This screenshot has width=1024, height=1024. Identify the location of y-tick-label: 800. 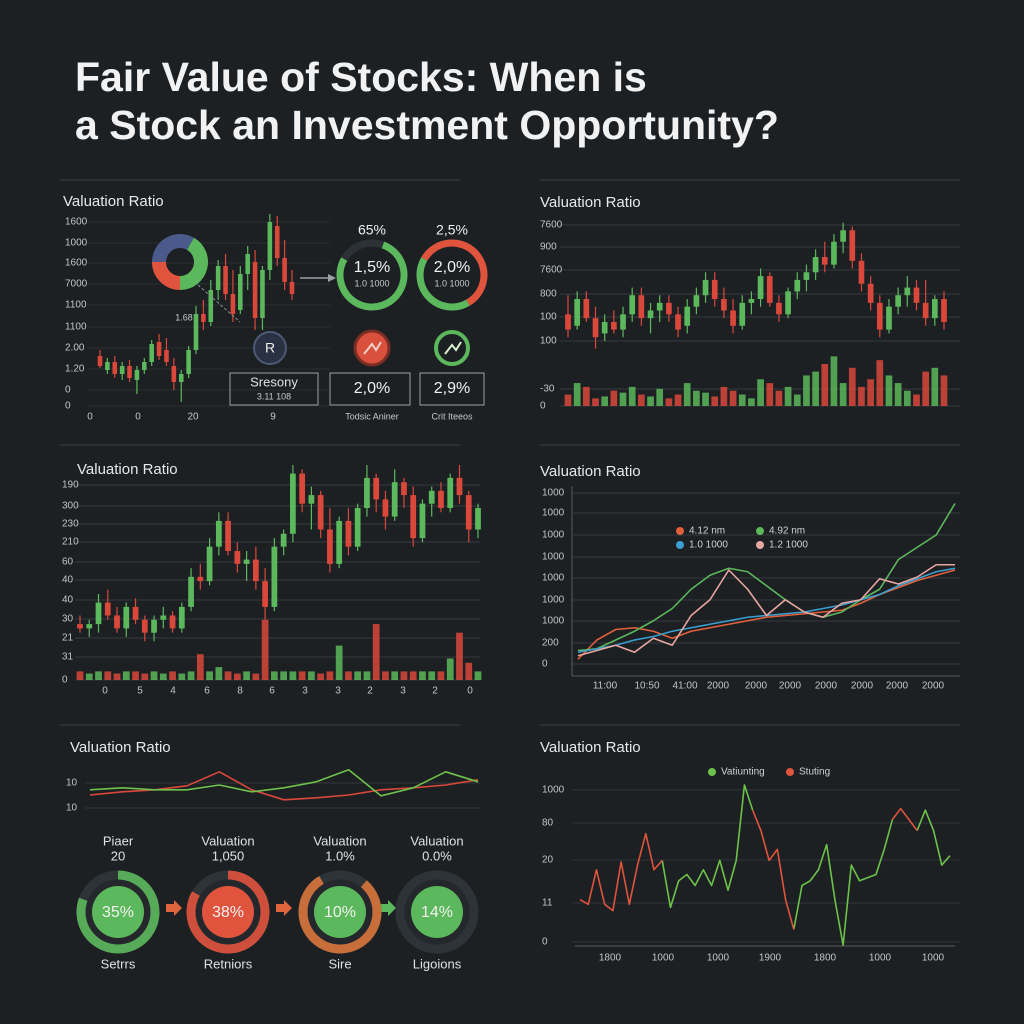
(548, 294).